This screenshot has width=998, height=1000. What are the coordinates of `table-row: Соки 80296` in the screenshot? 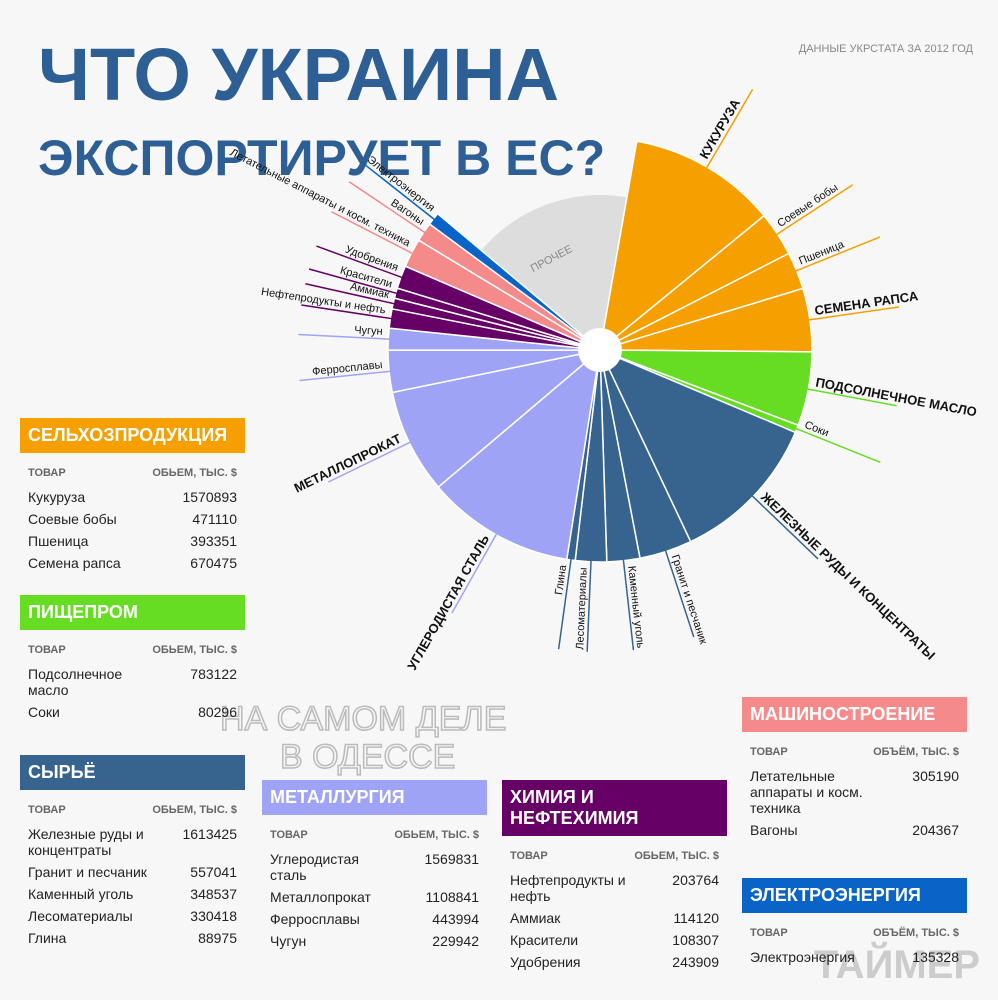 It's located at (132, 712).